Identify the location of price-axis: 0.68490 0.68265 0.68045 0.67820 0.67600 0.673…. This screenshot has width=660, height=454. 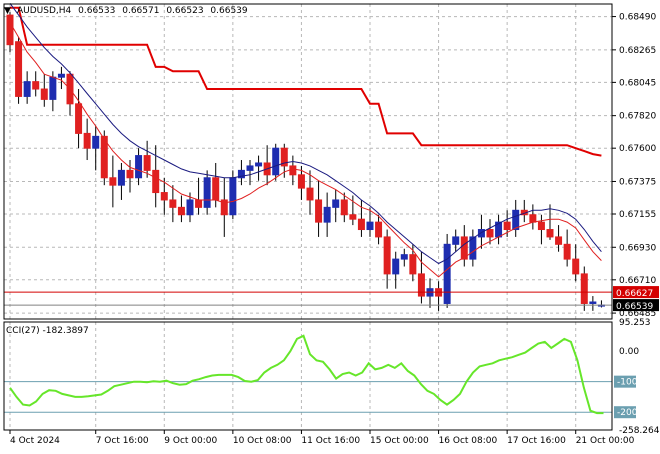
(634, 166).